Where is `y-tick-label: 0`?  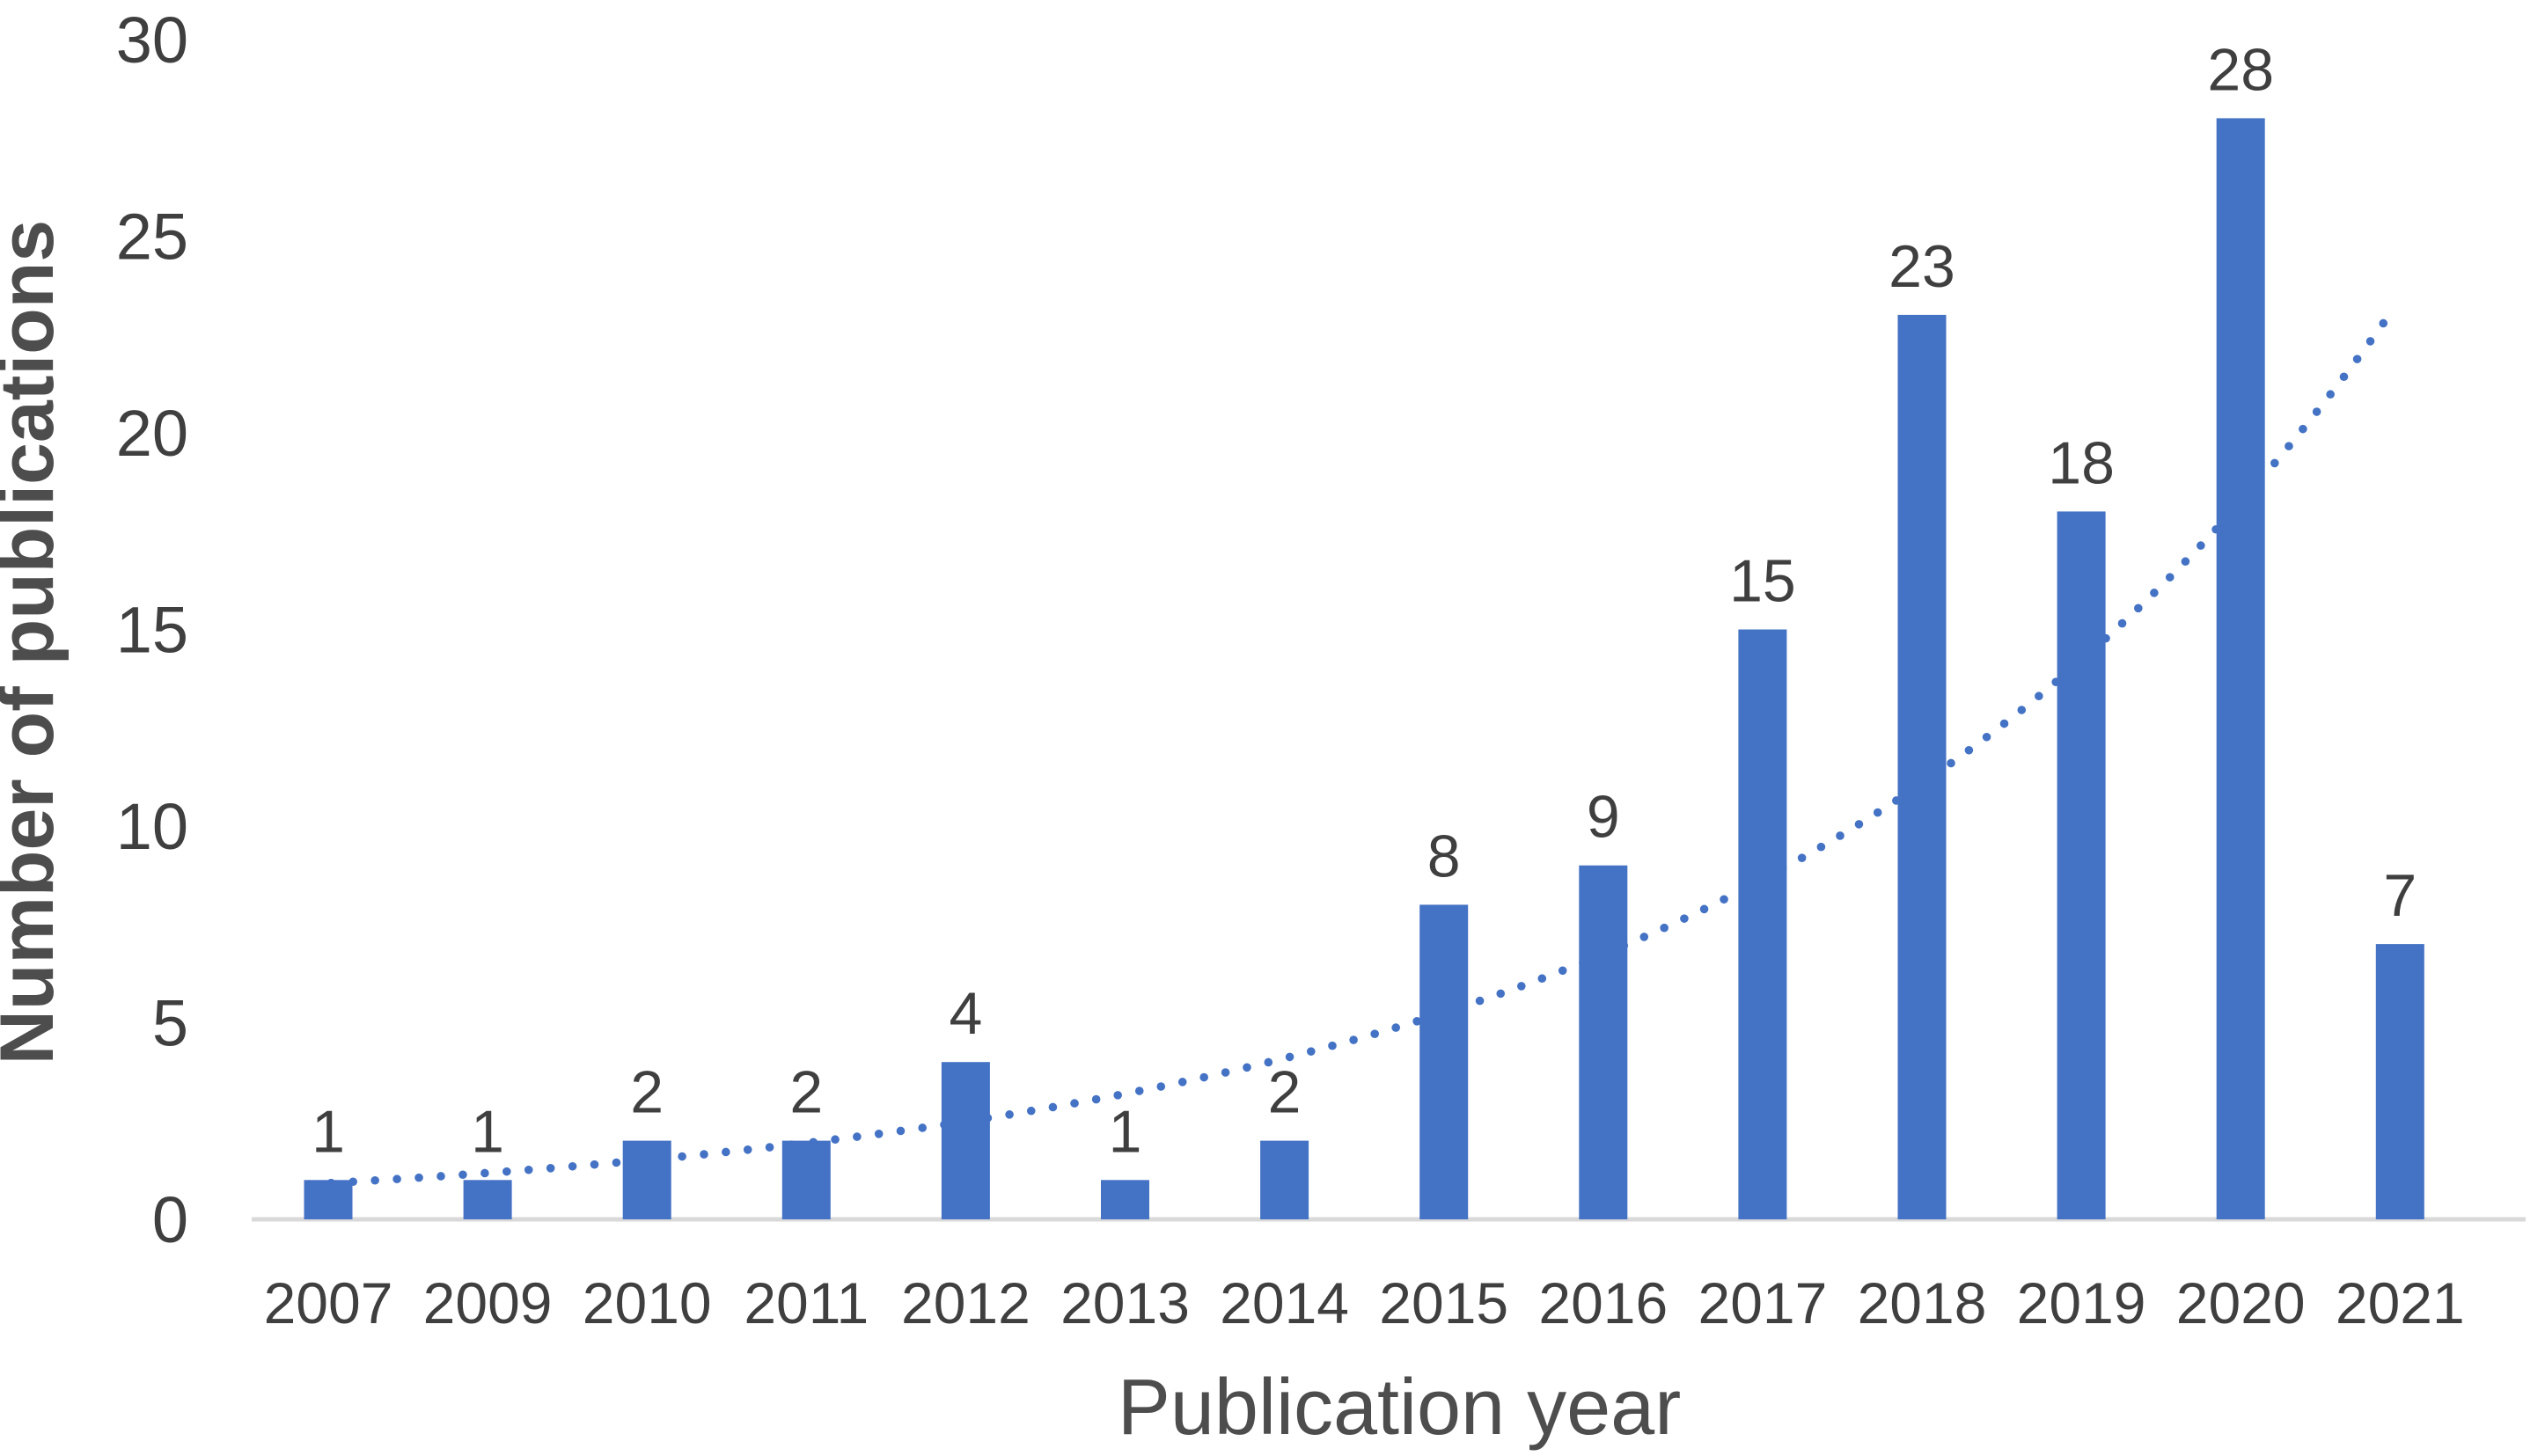
y-tick-label: 0 is located at coordinates (170, 1219).